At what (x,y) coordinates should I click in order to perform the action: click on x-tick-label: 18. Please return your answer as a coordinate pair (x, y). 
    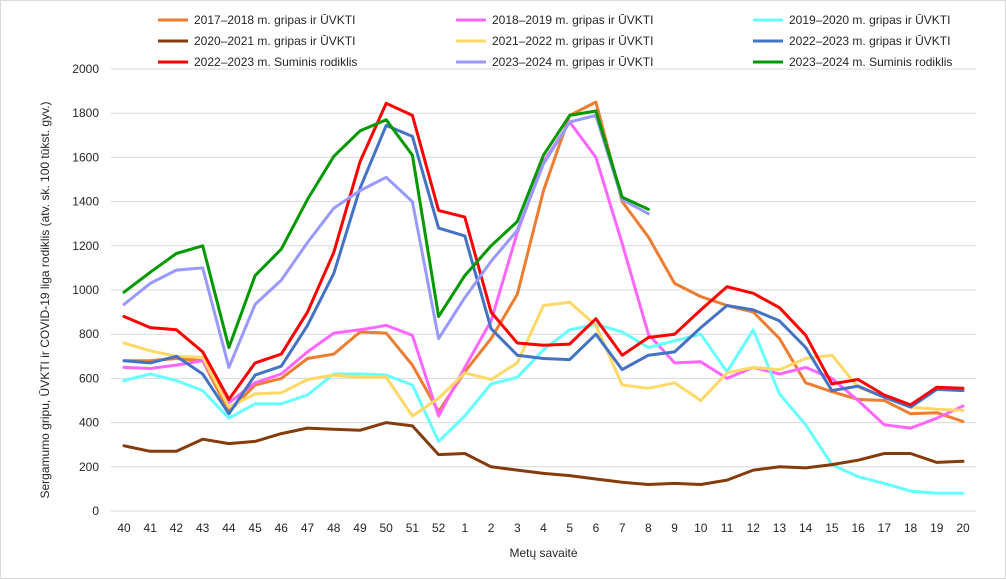
    Looking at the image, I should click on (911, 528).